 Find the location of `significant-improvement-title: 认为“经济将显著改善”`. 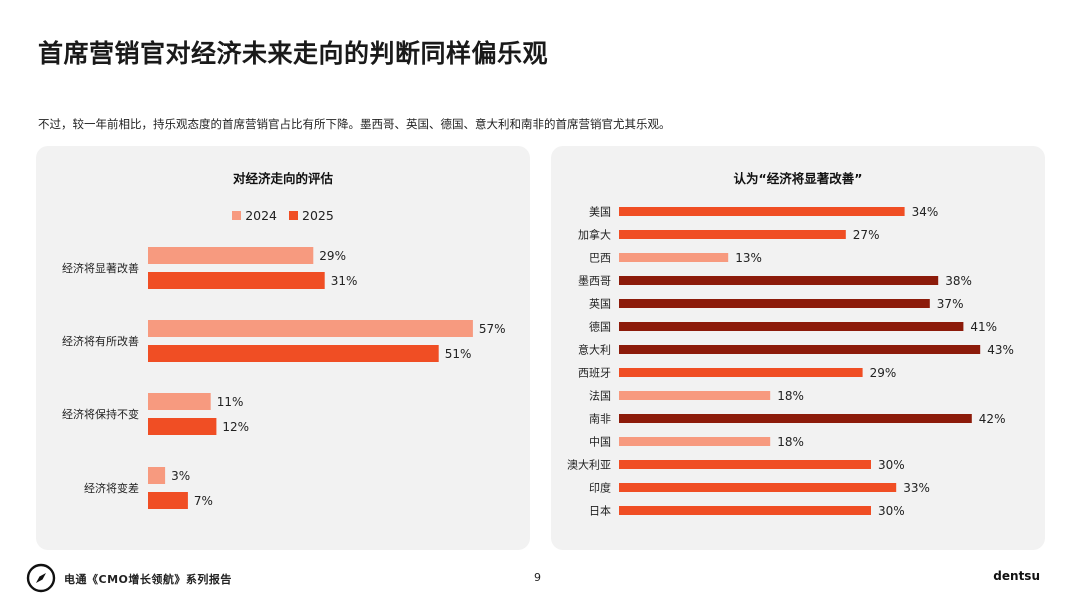

significant-improvement-title: 认为“经济将显著改善” is located at coordinates (798, 178).